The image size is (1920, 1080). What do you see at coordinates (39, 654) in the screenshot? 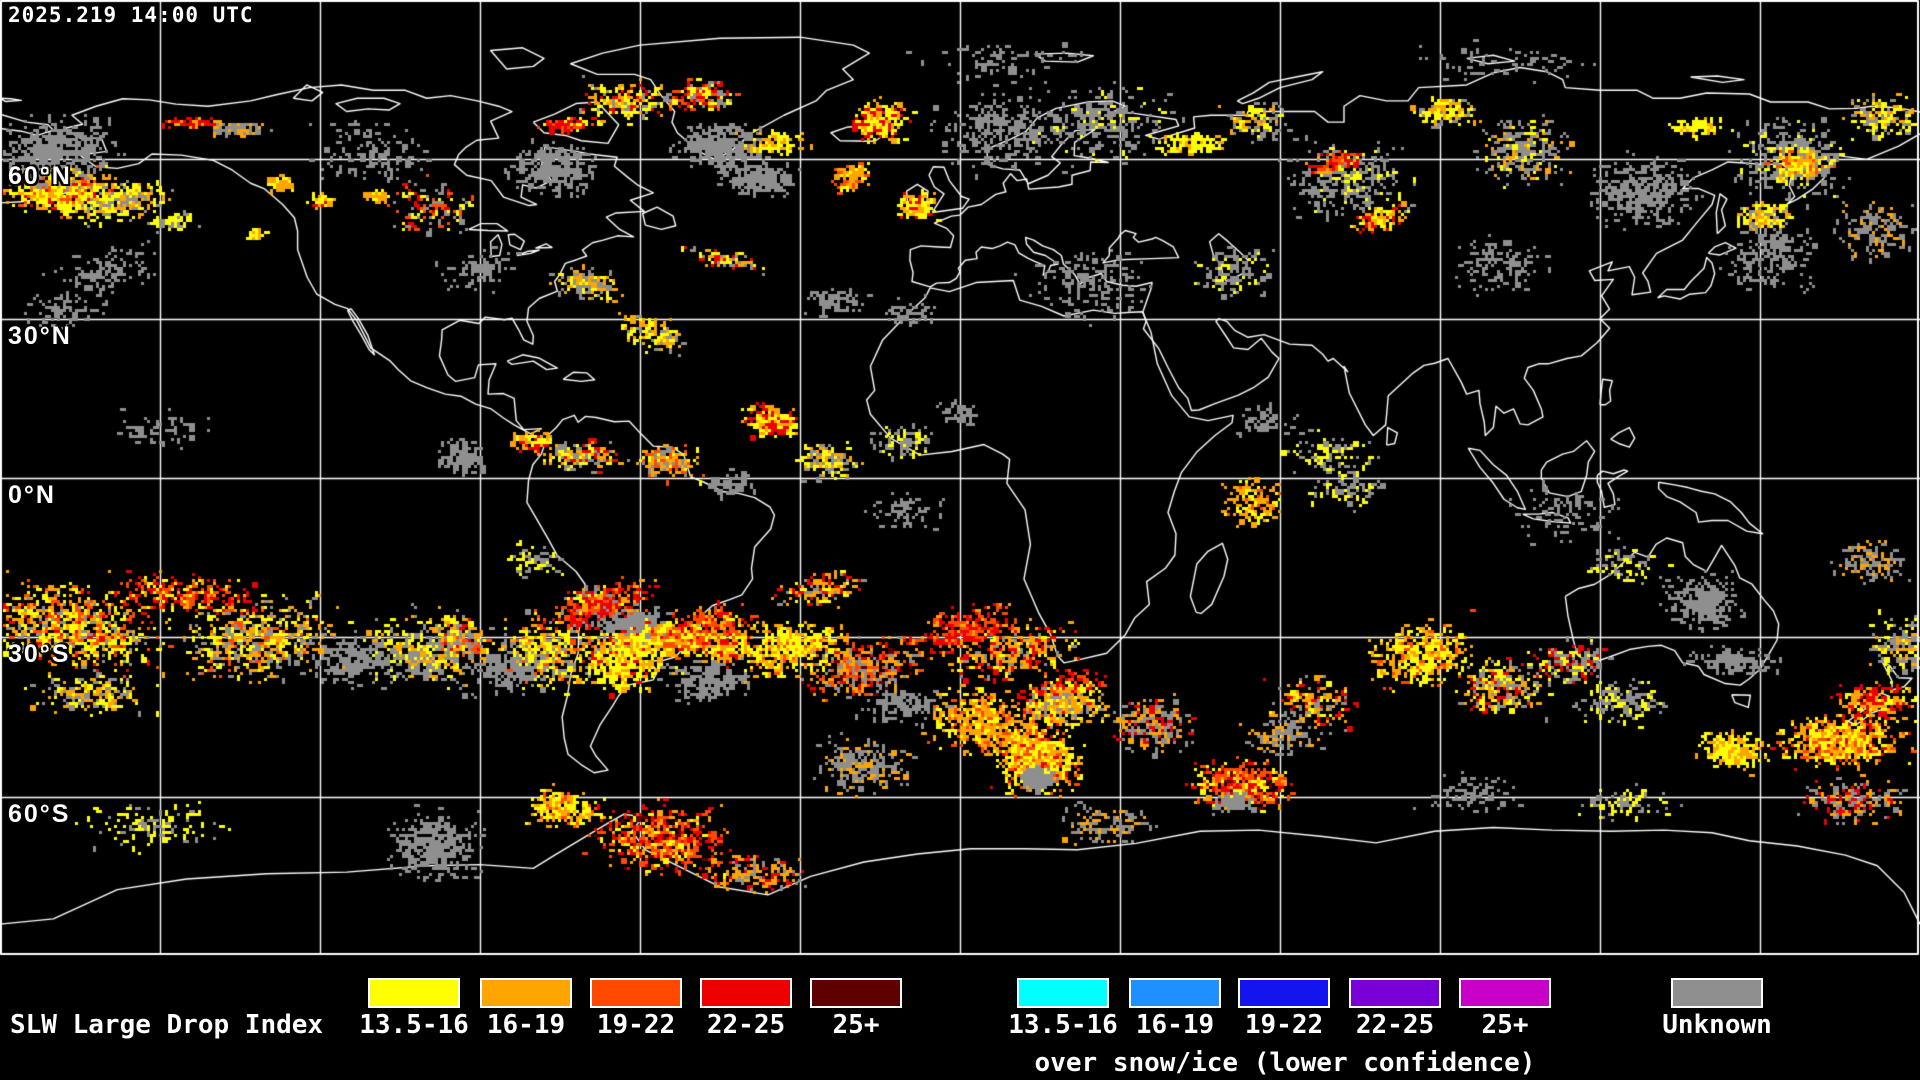
I see `lat-label: 30°S` at bounding box center [39, 654].